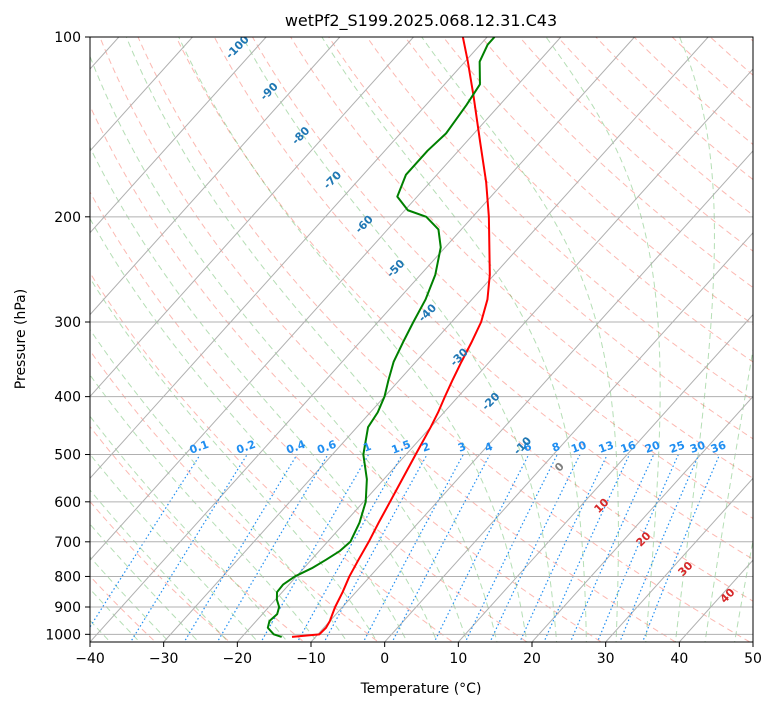 The height and width of the screenshot is (708, 775). Describe the element at coordinates (489, 447) in the screenshot. I see `mixing-ratio-label: 4` at that location.